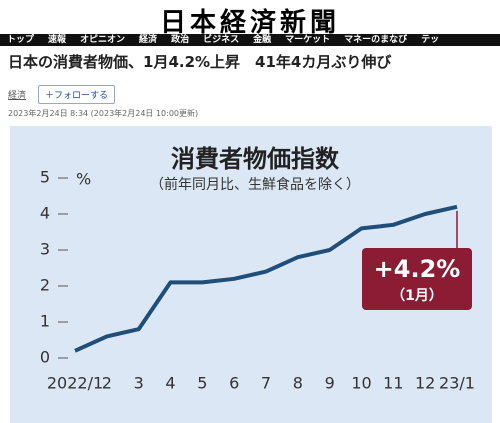 The width and height of the screenshot is (500, 423). Describe the element at coordinates (45, 213) in the screenshot. I see `y-tick-label: 4` at that location.